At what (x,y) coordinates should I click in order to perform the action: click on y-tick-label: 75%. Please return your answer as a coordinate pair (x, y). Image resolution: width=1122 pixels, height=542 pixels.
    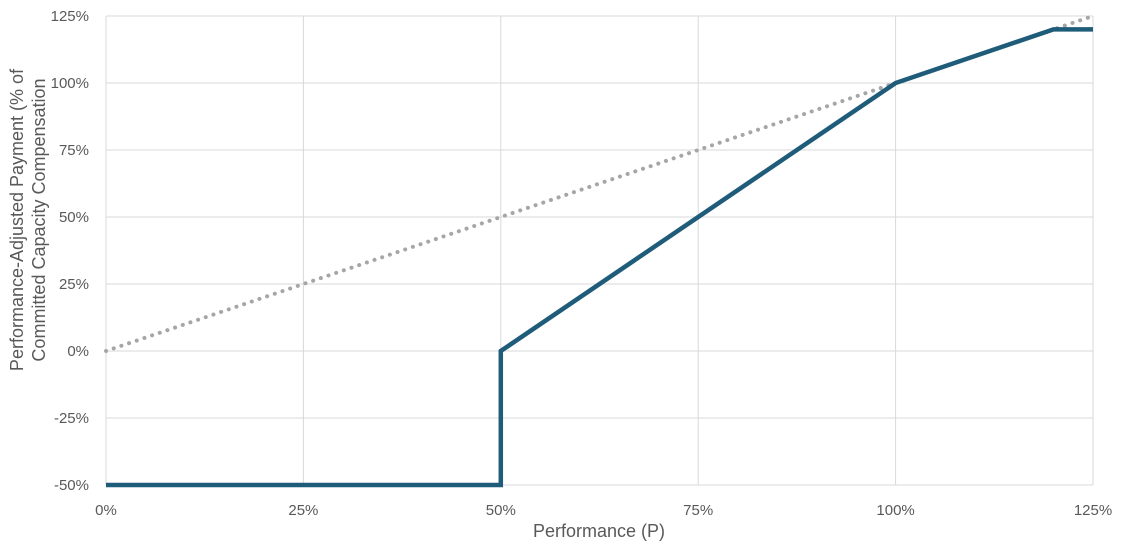
    Looking at the image, I should click on (74, 150).